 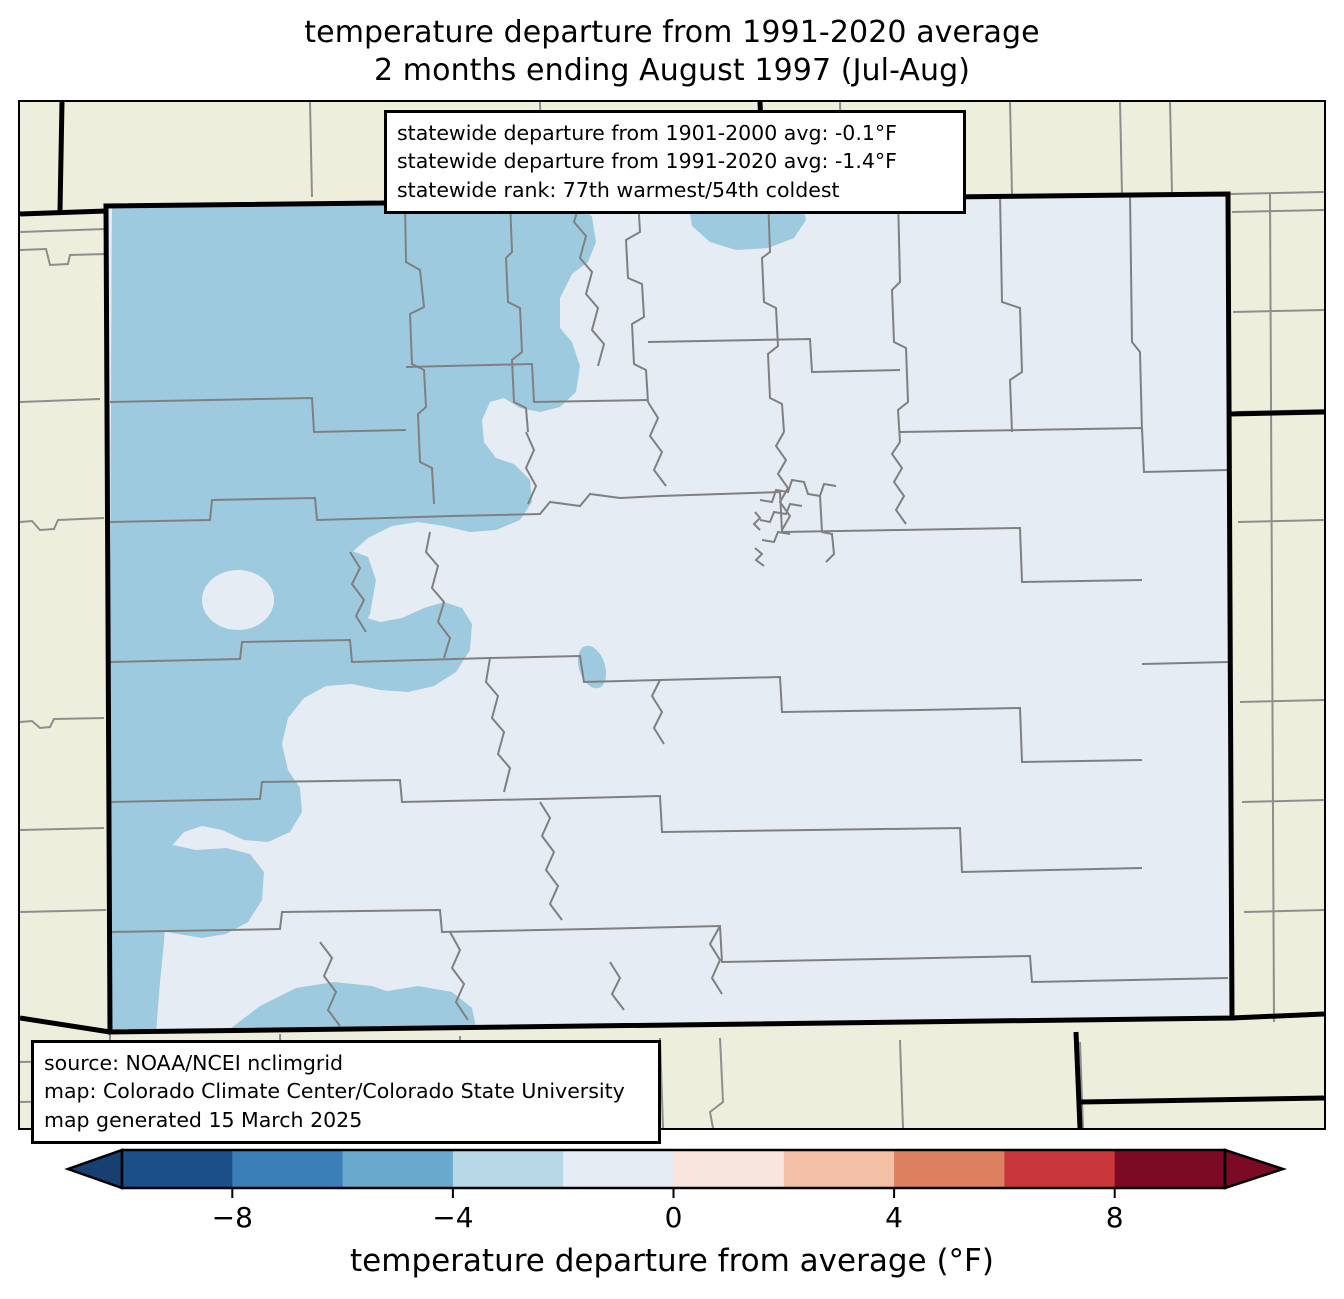 I want to click on colorbar-under-arrow, so click(x=94, y=1169).